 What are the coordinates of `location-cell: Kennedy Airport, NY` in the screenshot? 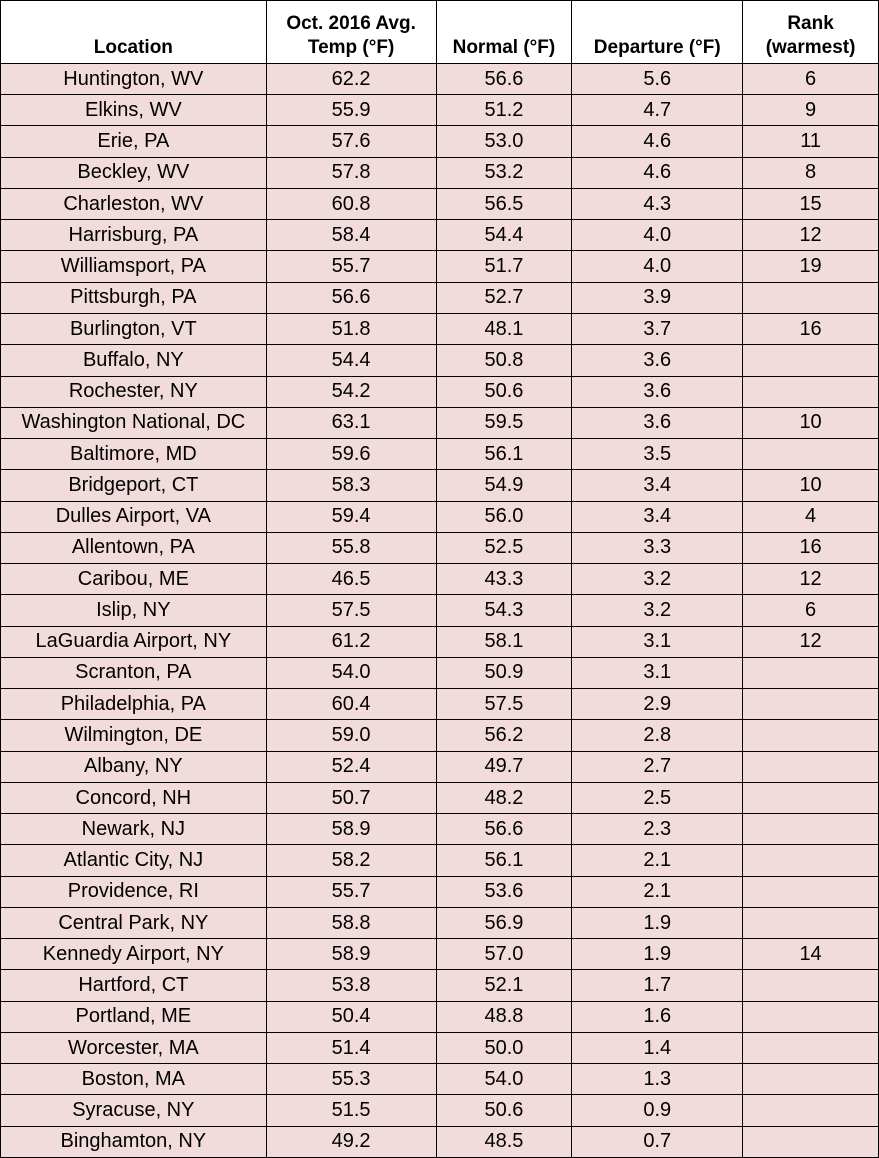 It's located at (133, 954).